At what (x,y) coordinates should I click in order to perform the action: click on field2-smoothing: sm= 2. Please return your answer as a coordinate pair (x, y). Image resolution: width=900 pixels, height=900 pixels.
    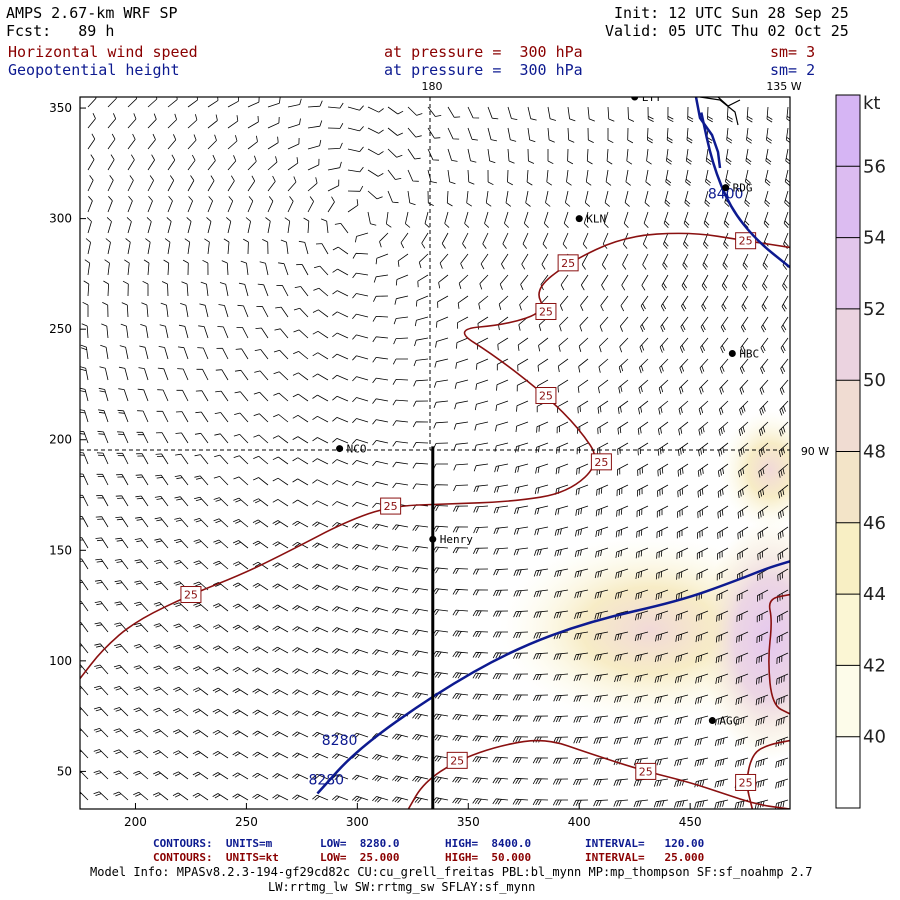
    Looking at the image, I should click on (793, 70).